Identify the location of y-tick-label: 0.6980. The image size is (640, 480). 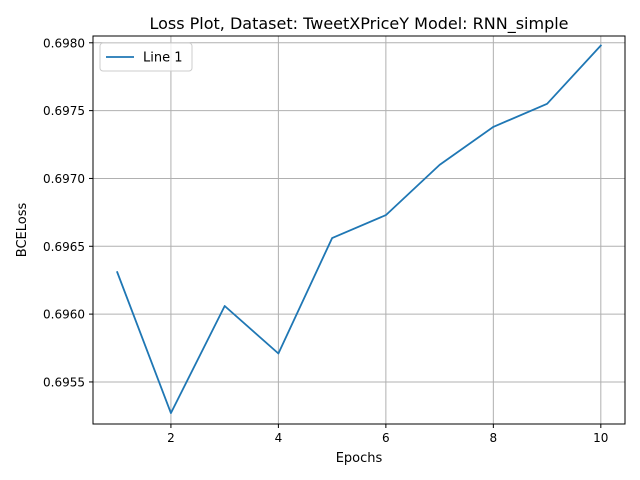
(64, 43).